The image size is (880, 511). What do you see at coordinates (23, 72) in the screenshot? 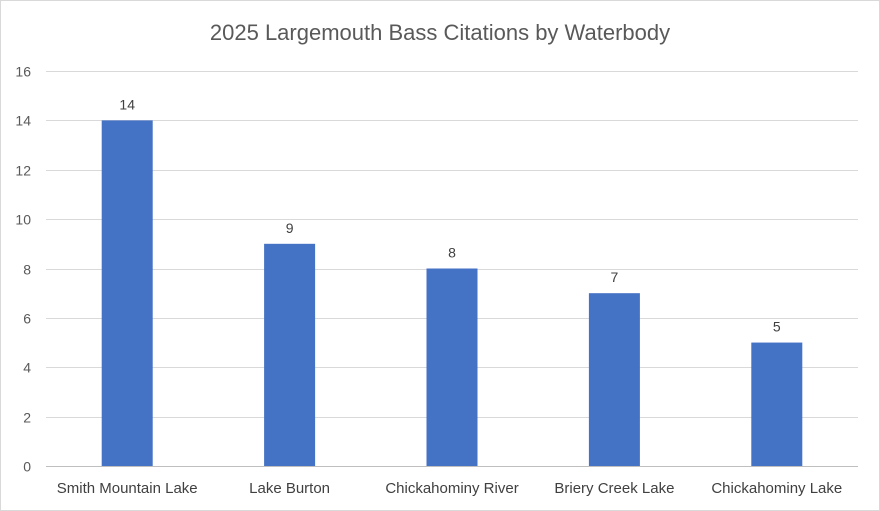
I see `y-tick-label: 16` at bounding box center [23, 72].